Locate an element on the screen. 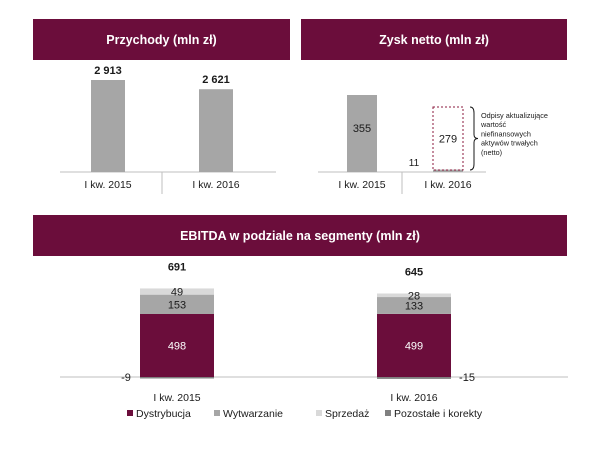  revenue-tick-label-0: I kw. 2015 is located at coordinates (107, 185).